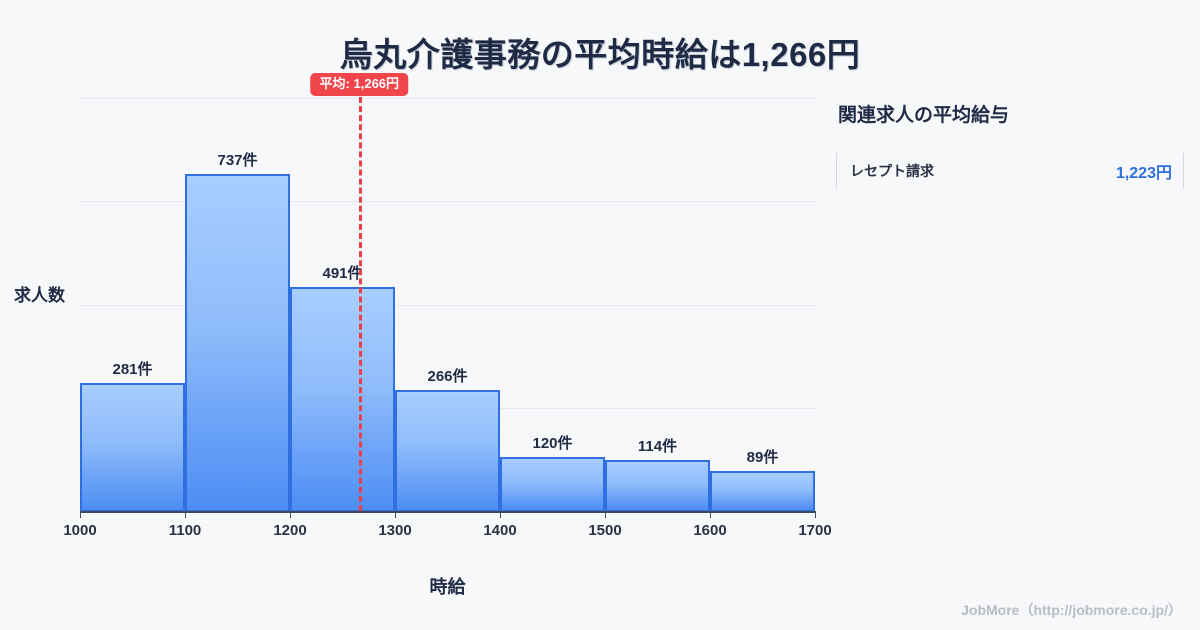 This screenshot has width=1200, height=630. Describe the element at coordinates (359, 85) in the screenshot. I see `average-badge: 平均: 1,266円` at that location.